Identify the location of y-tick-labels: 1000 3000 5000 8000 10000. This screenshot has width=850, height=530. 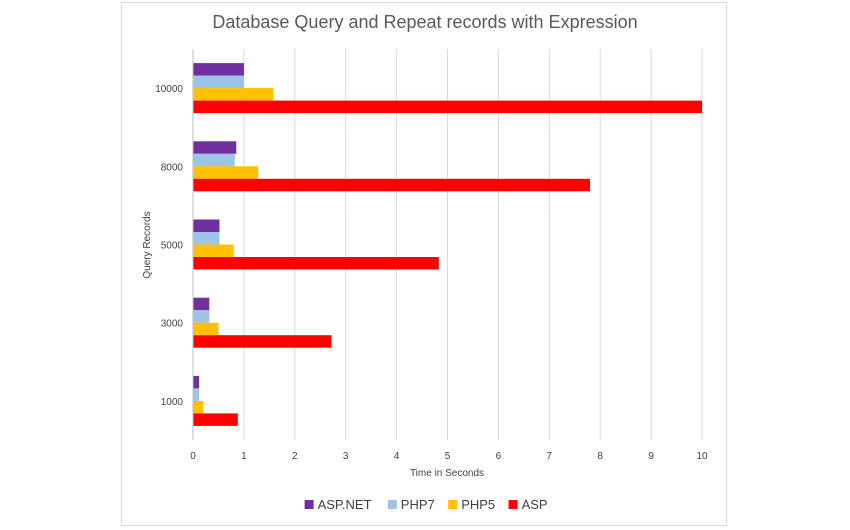
(169, 246).